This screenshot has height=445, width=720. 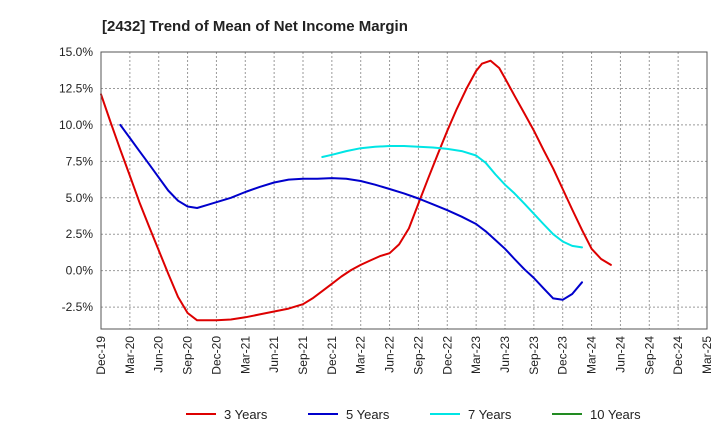 I want to click on x-tick-label: Dec-20, so click(x=216, y=355).